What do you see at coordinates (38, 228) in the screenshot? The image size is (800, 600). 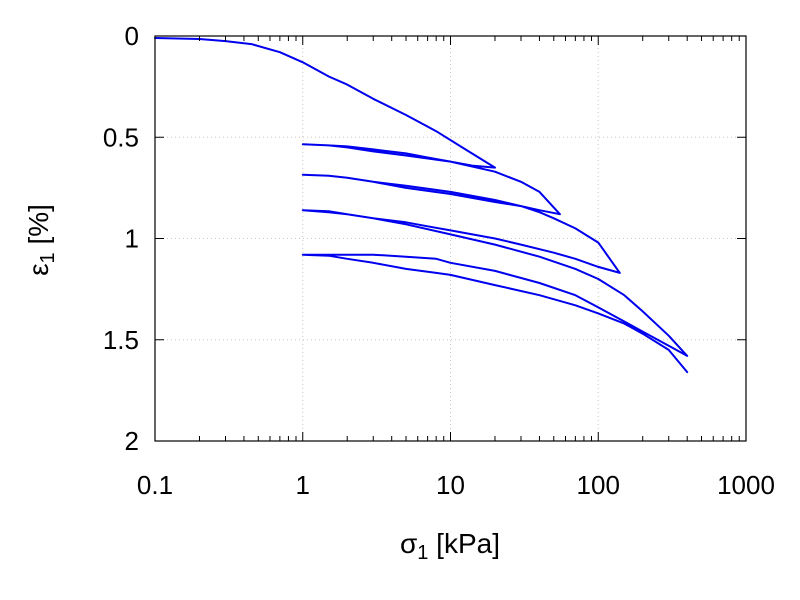 I see `y-axis-label-unit: [%]` at bounding box center [38, 228].